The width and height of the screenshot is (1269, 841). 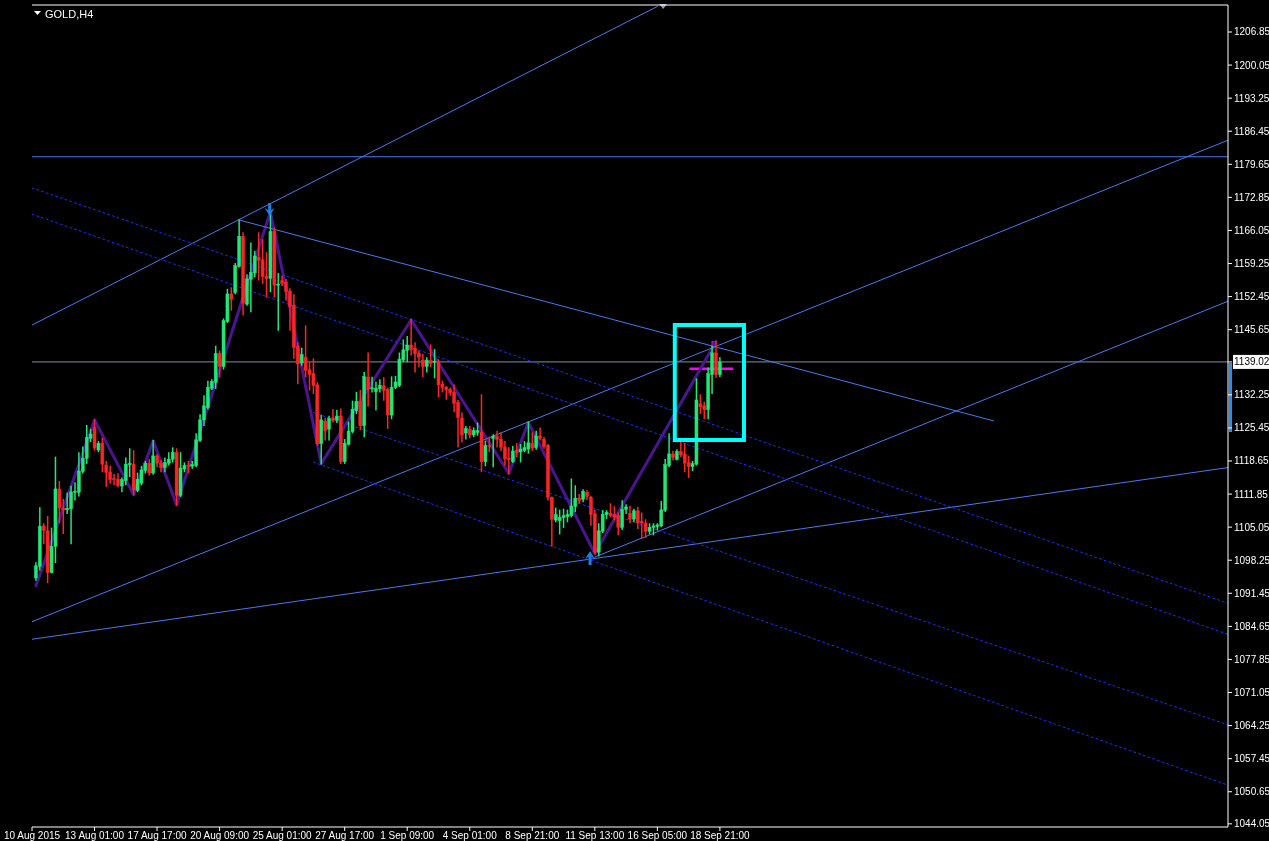 I want to click on y-tick-label: 1091.45, so click(x=1251, y=593).